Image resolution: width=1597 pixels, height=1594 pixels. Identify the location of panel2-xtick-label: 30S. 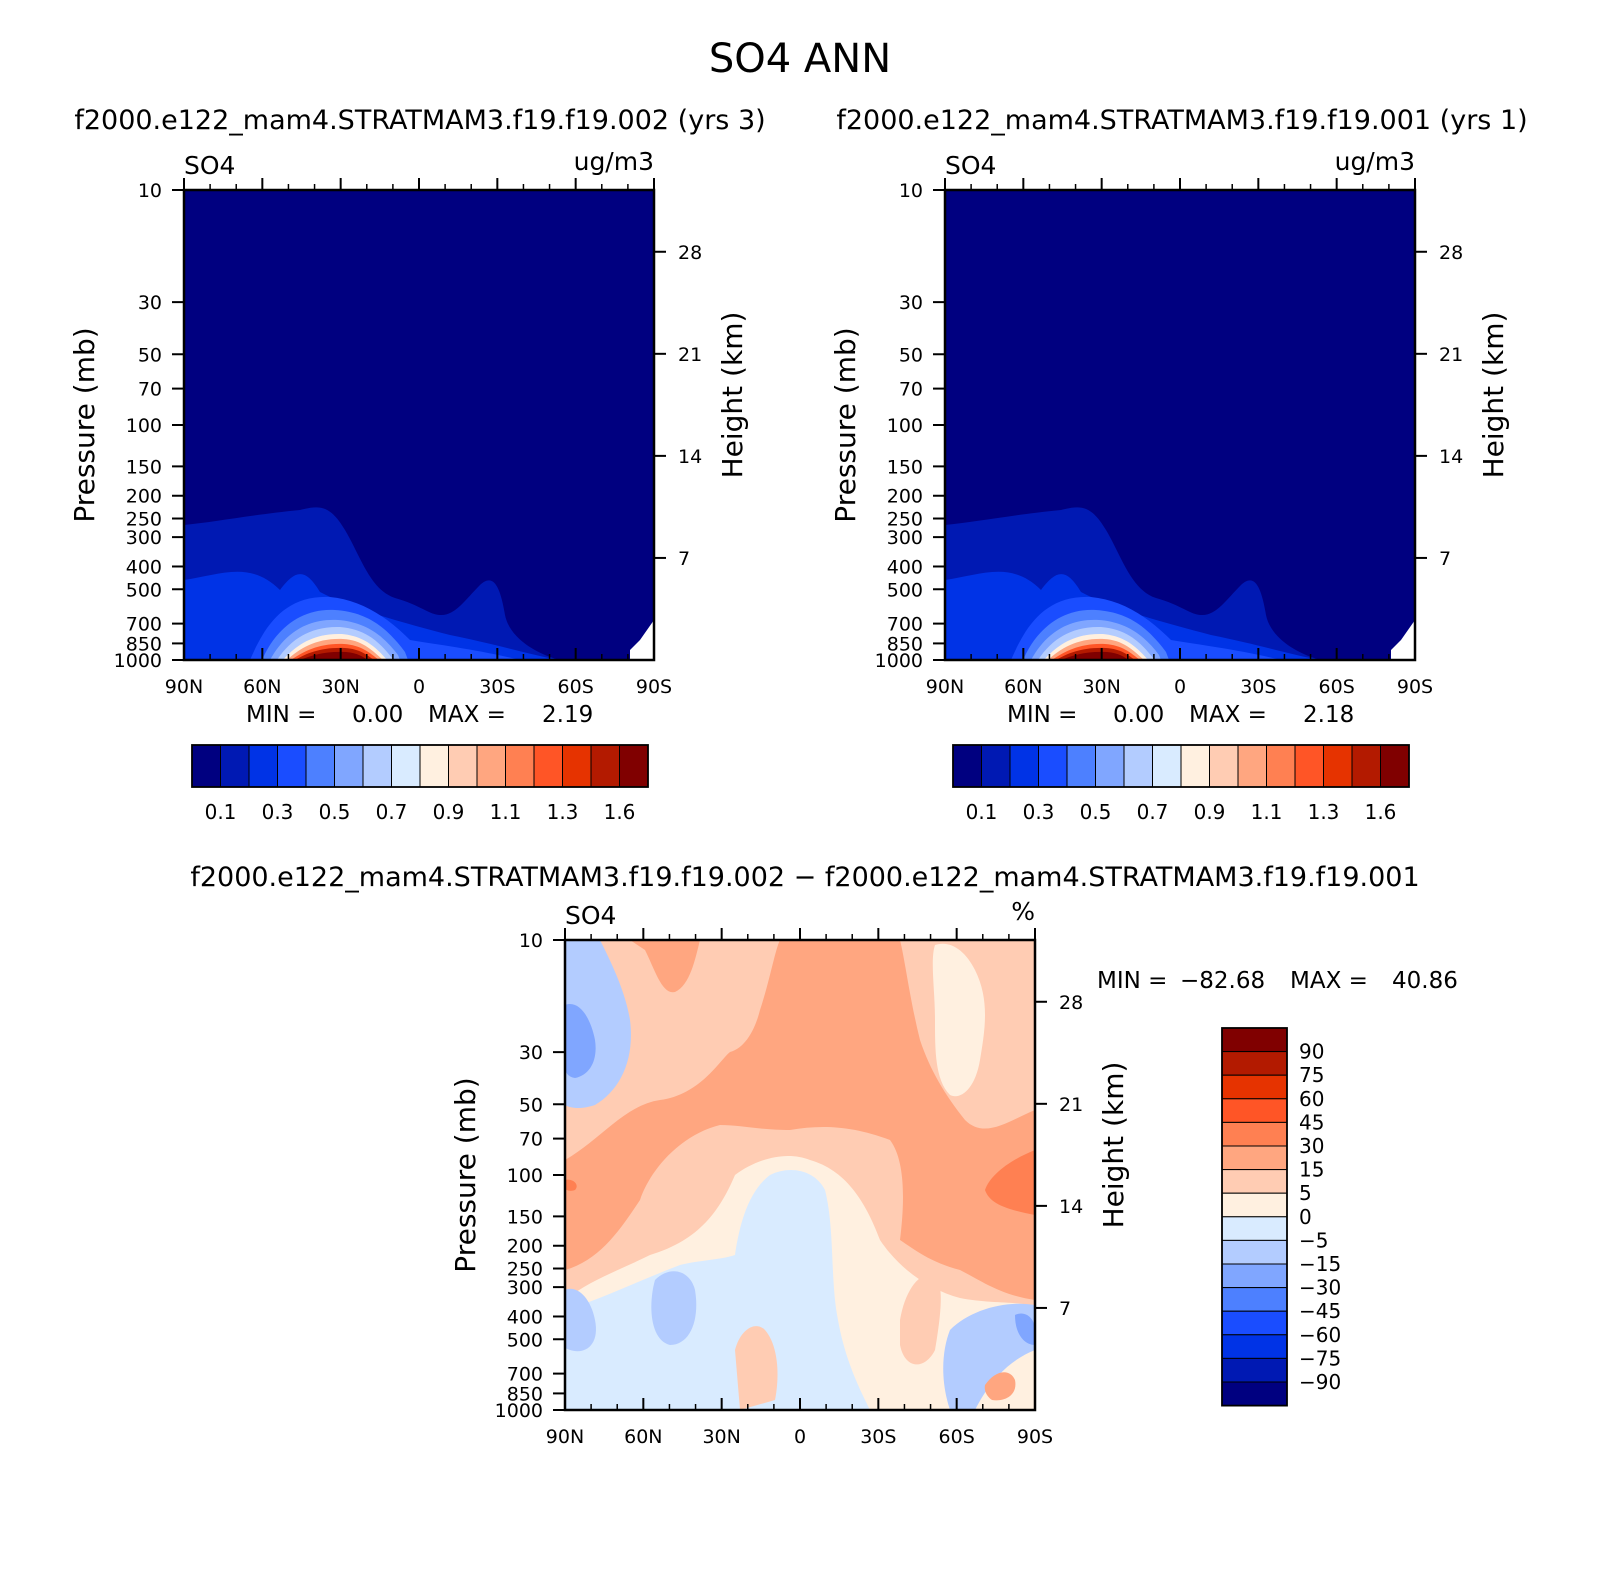
(1258, 687).